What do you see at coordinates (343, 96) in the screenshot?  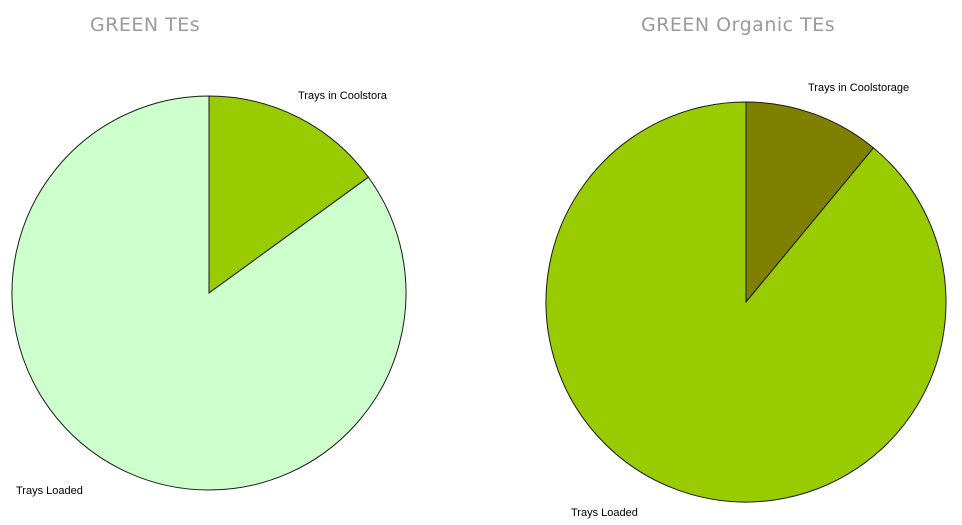 I see `slice-label: Trays in Coolstora` at bounding box center [343, 96].